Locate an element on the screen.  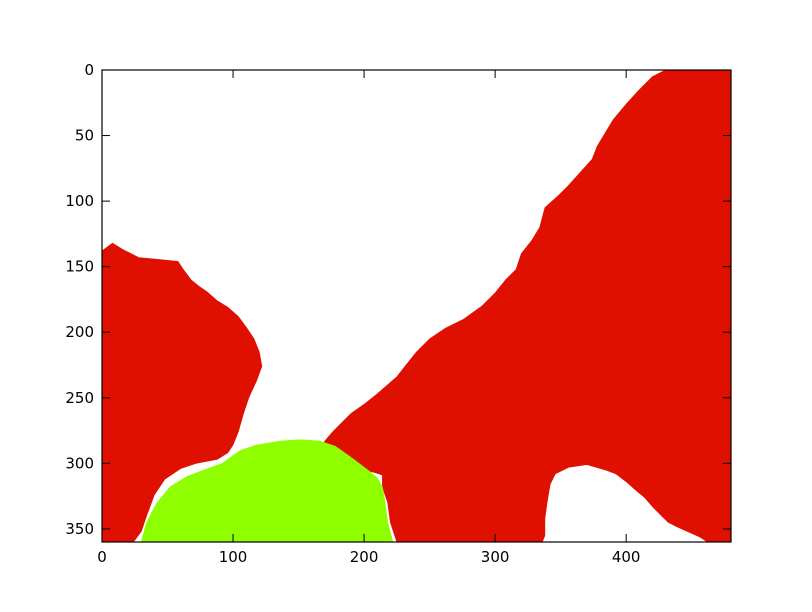
y-tick-label: 300 is located at coordinates (79, 463).